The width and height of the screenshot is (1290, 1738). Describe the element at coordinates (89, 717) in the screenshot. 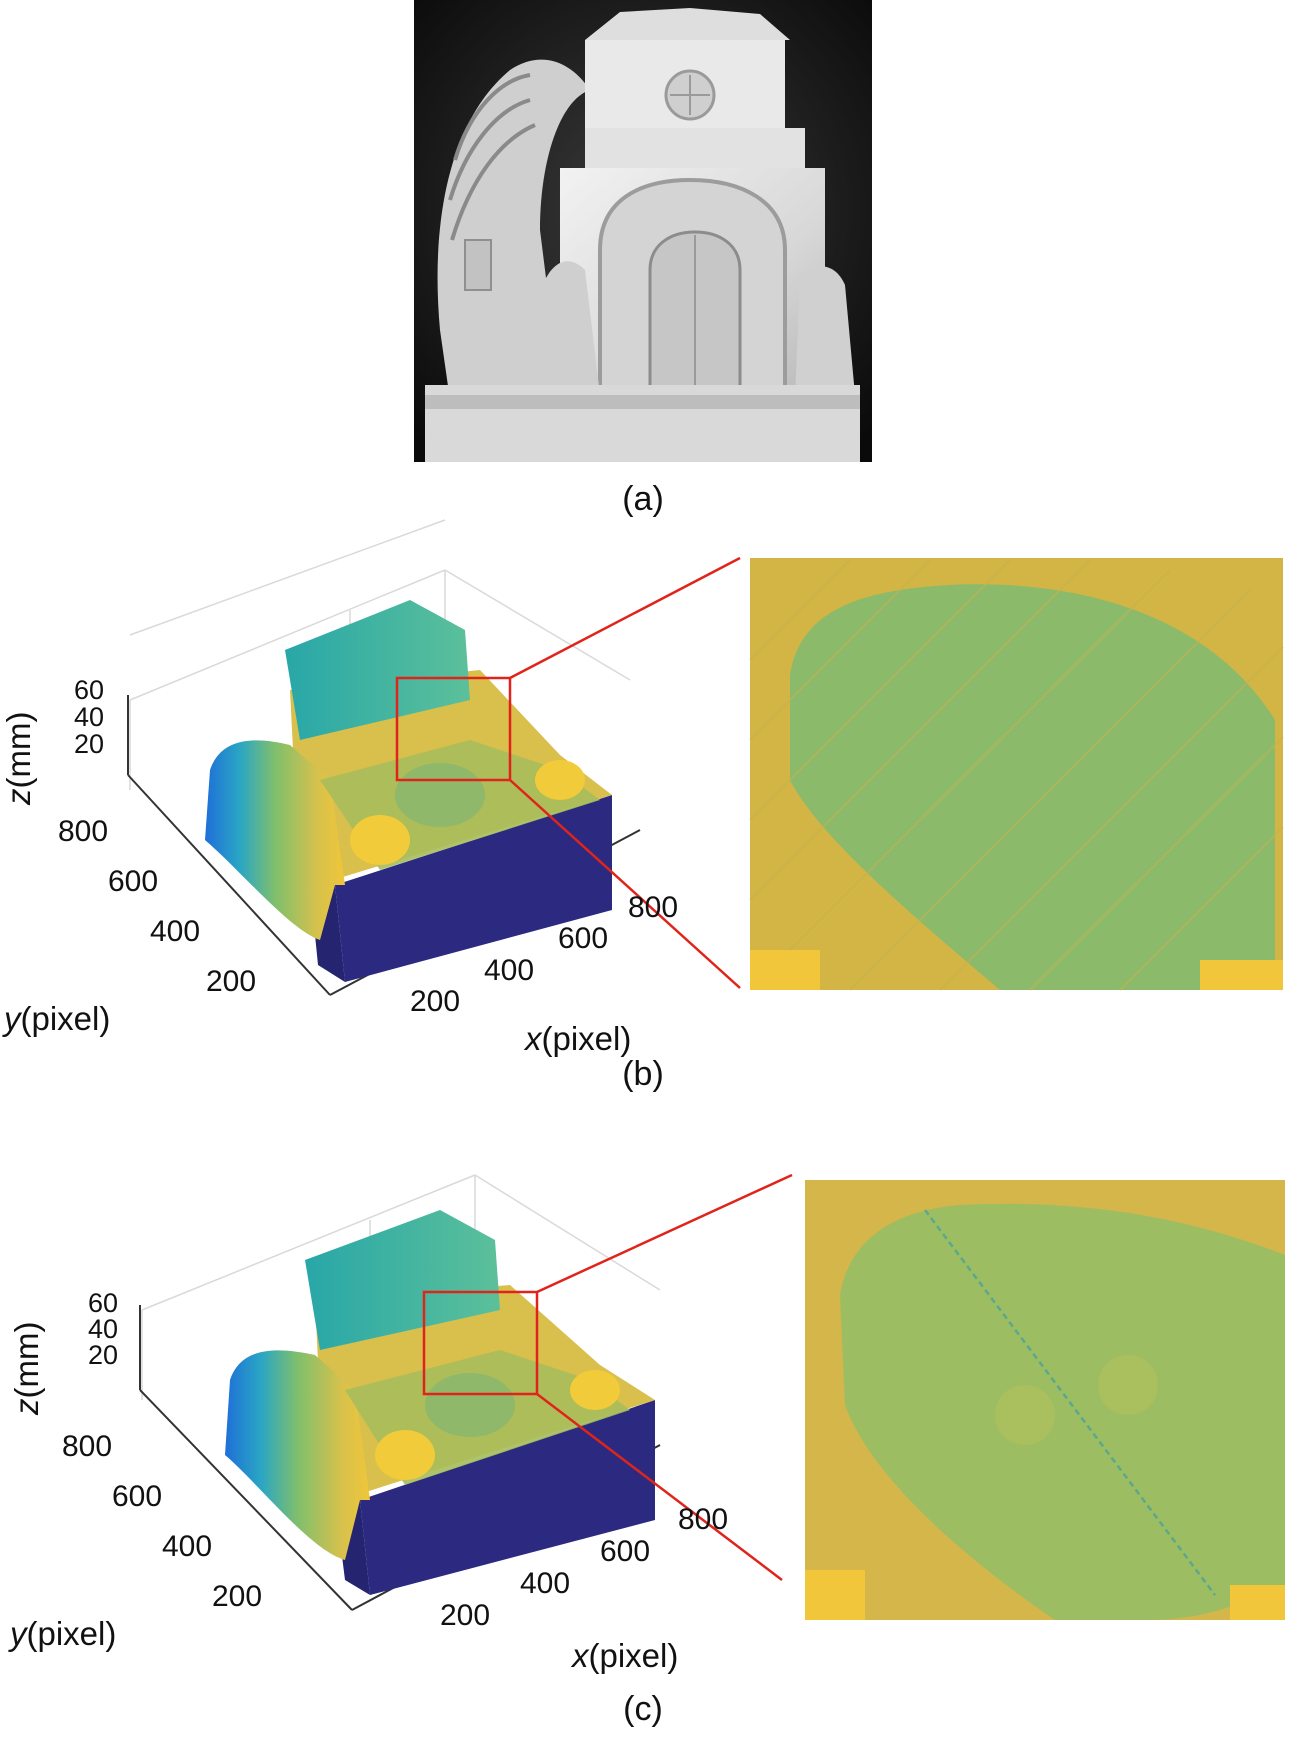

I see `z-tick-40-b: 40` at that location.